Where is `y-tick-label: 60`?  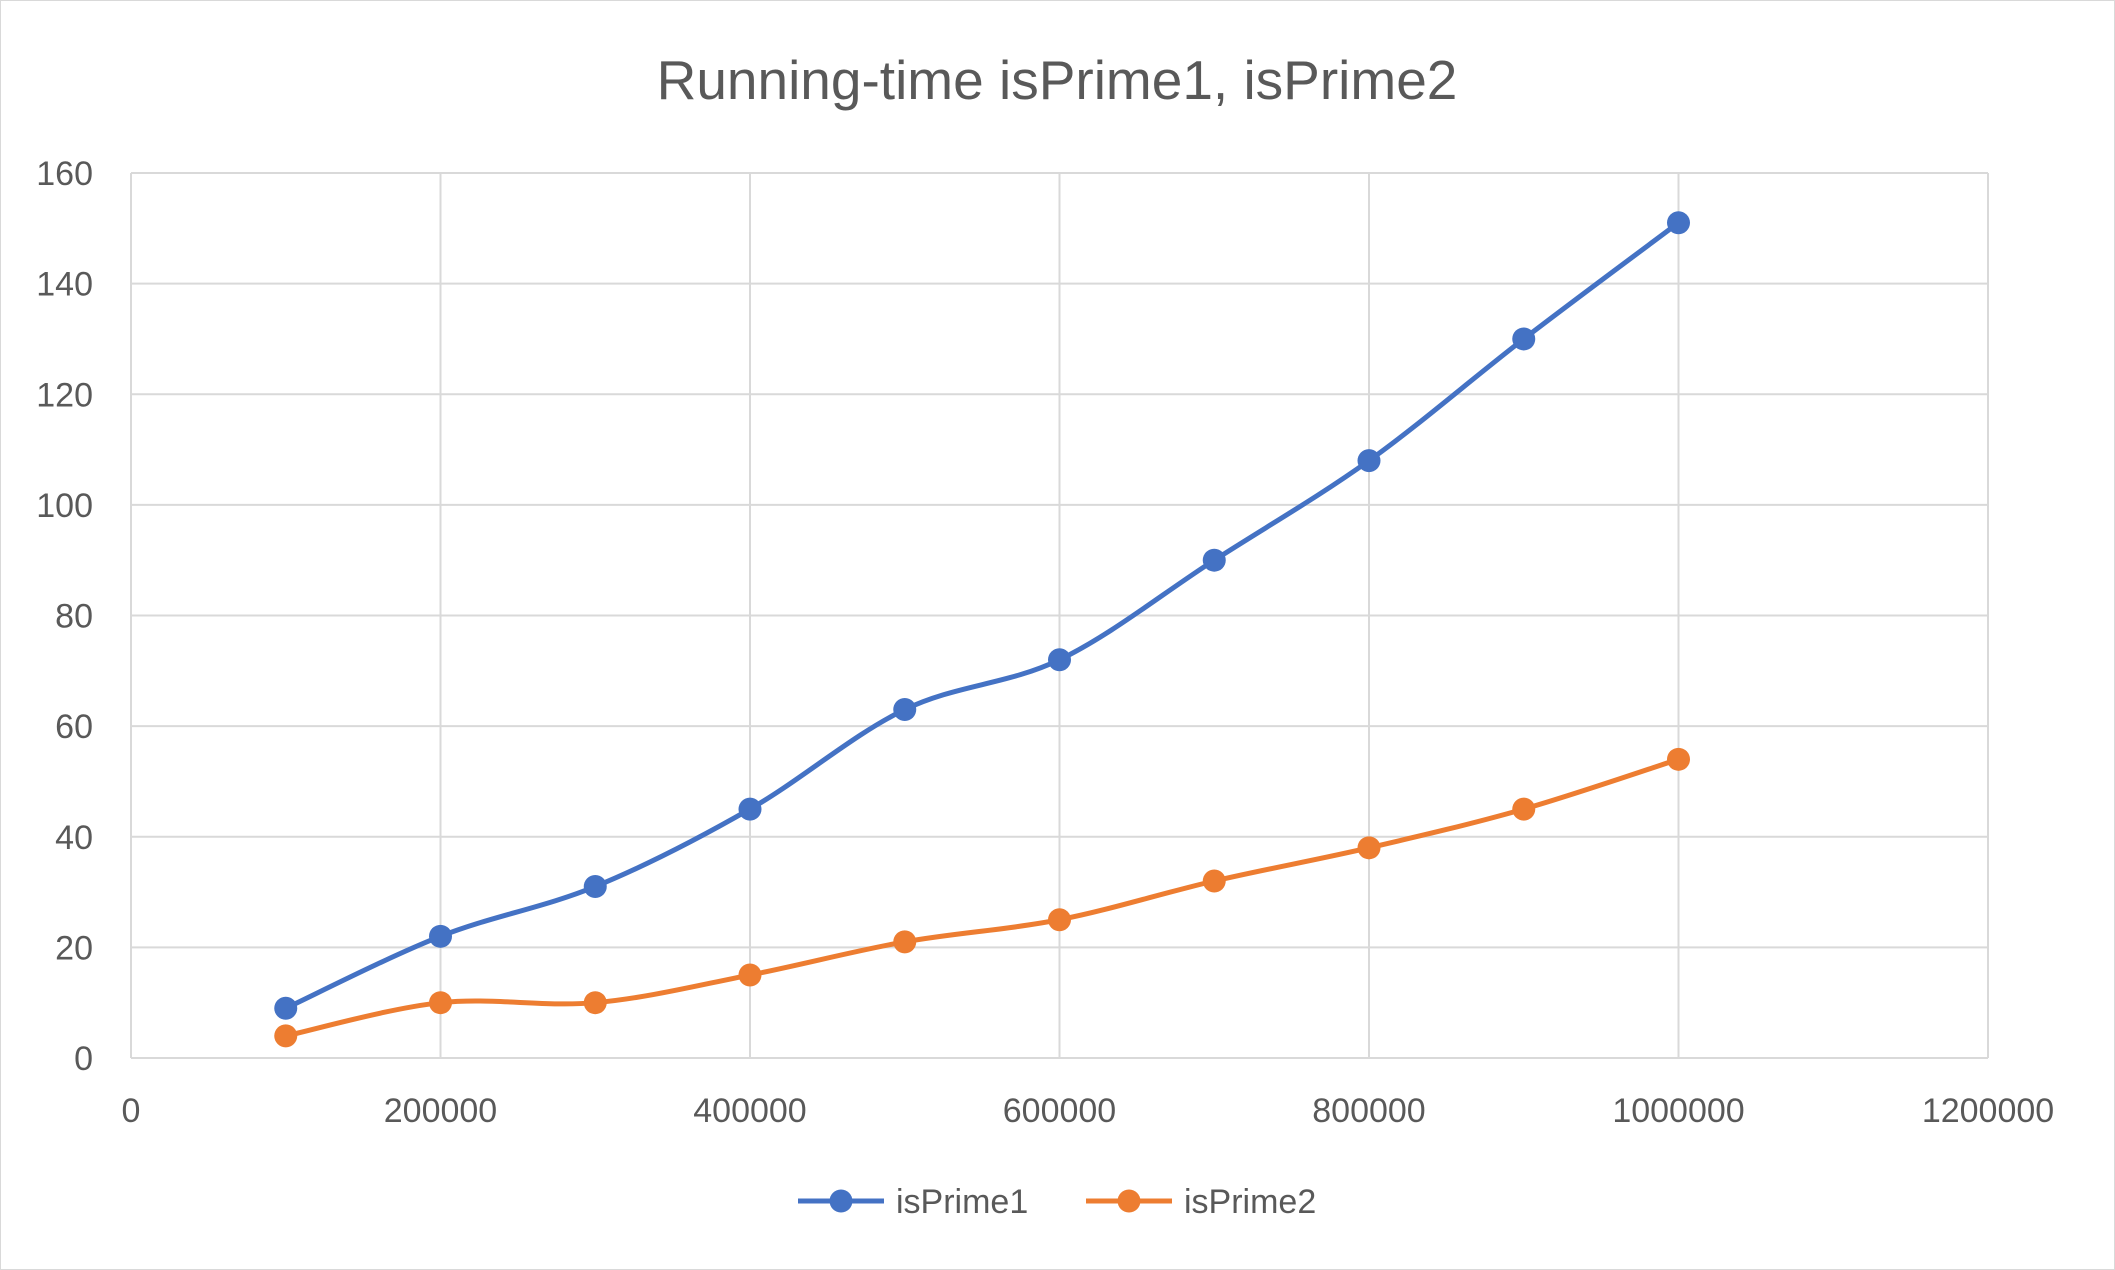 y-tick-label: 60 is located at coordinates (74, 727).